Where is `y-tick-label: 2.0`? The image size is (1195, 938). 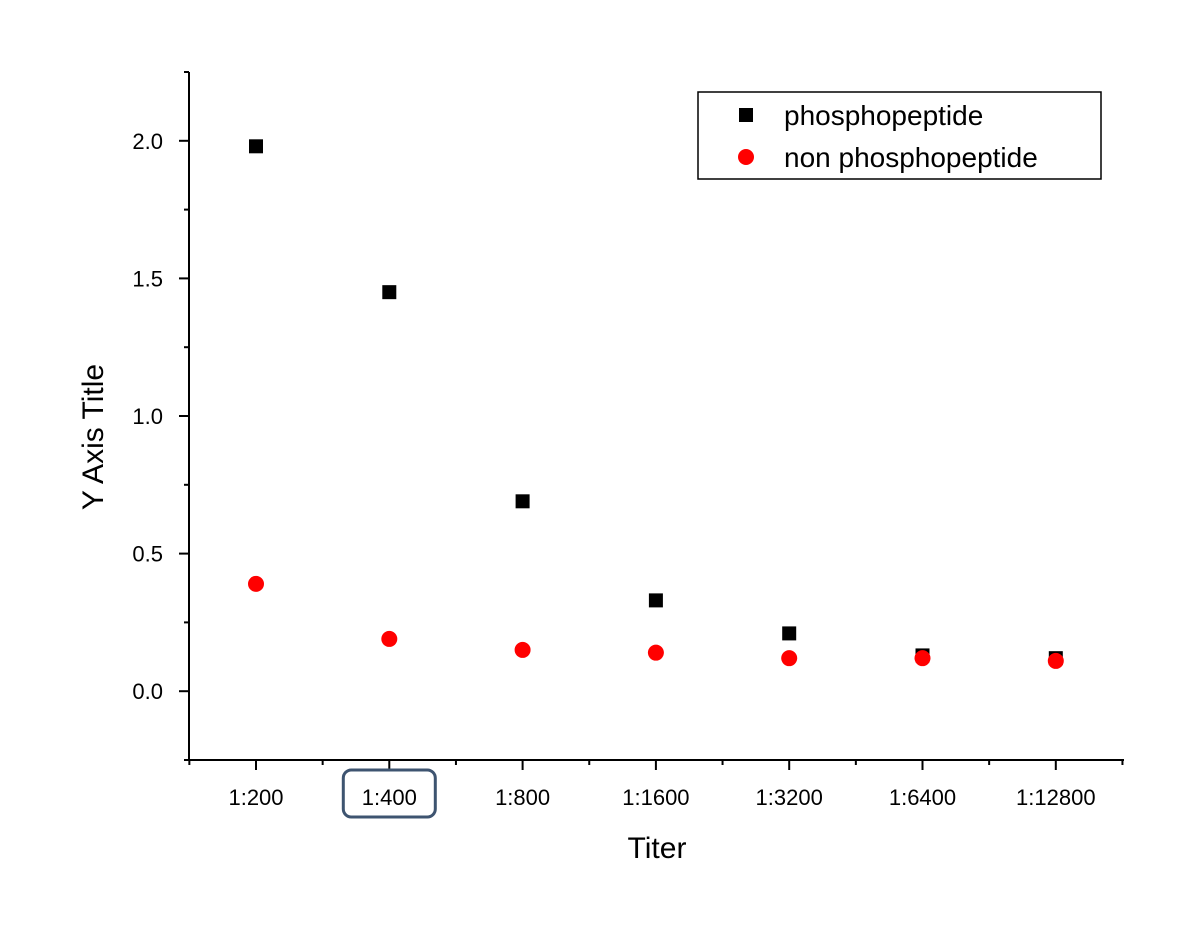
y-tick-label: 2.0 is located at coordinates (147, 141).